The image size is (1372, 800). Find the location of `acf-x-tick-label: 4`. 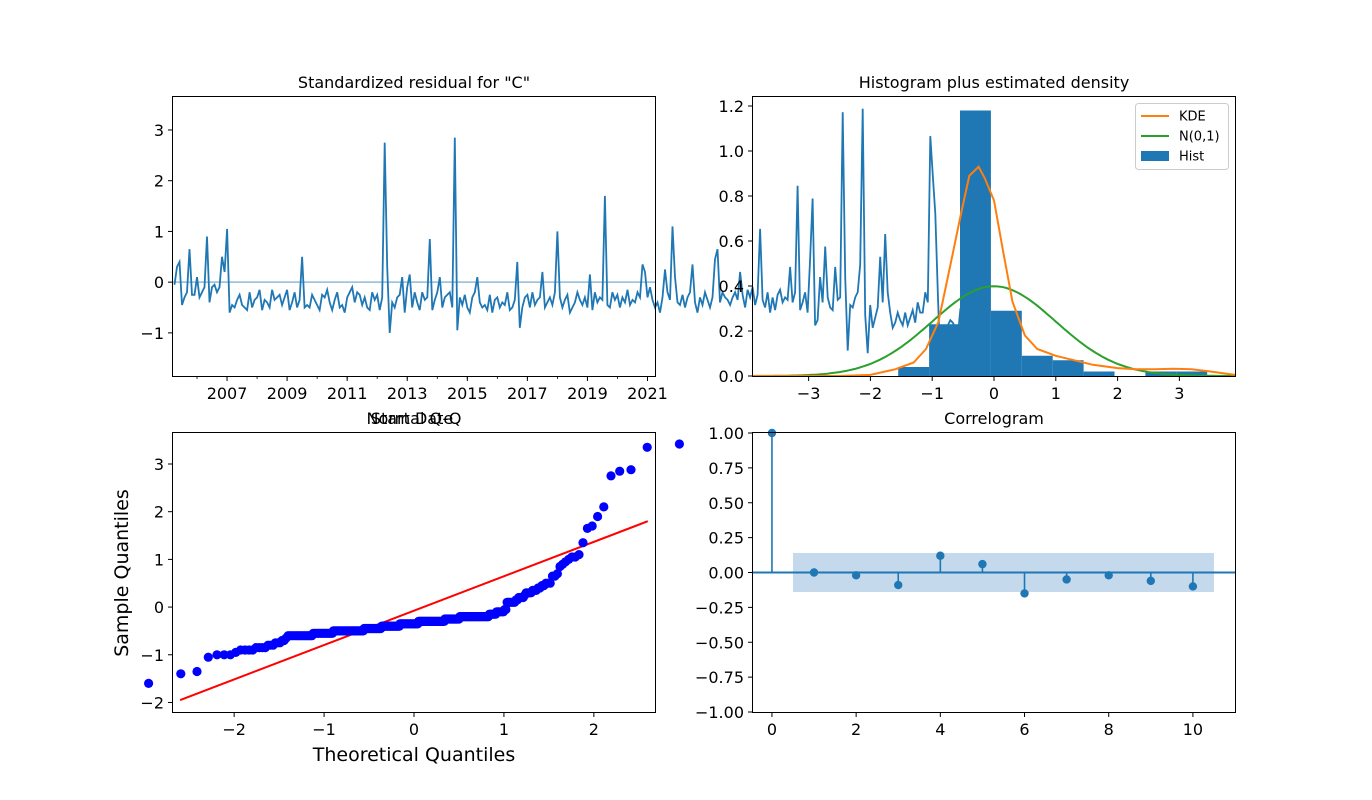

acf-x-tick-label: 4 is located at coordinates (940, 729).